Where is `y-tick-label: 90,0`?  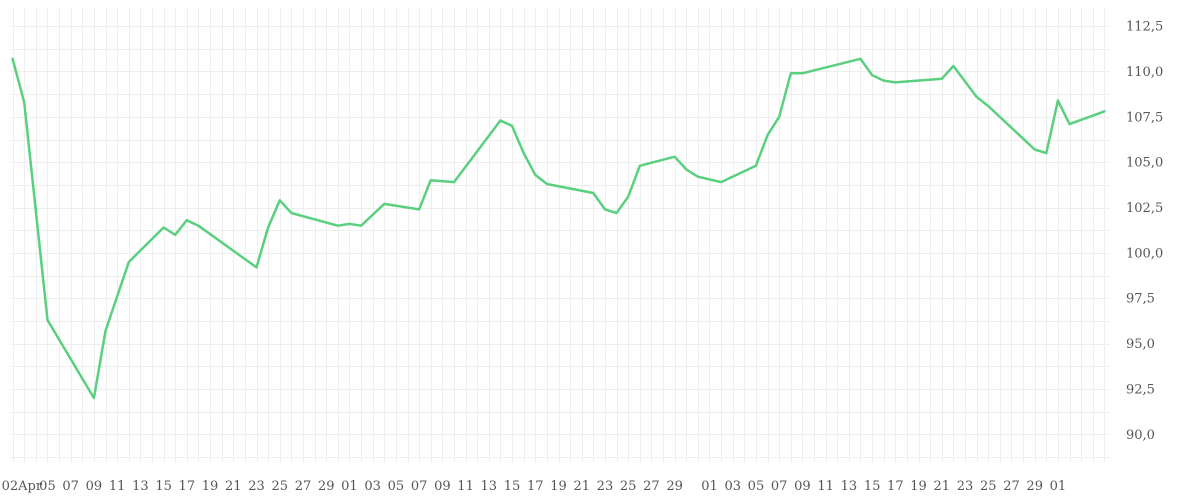
y-tick-label: 90,0 is located at coordinates (1140, 435).